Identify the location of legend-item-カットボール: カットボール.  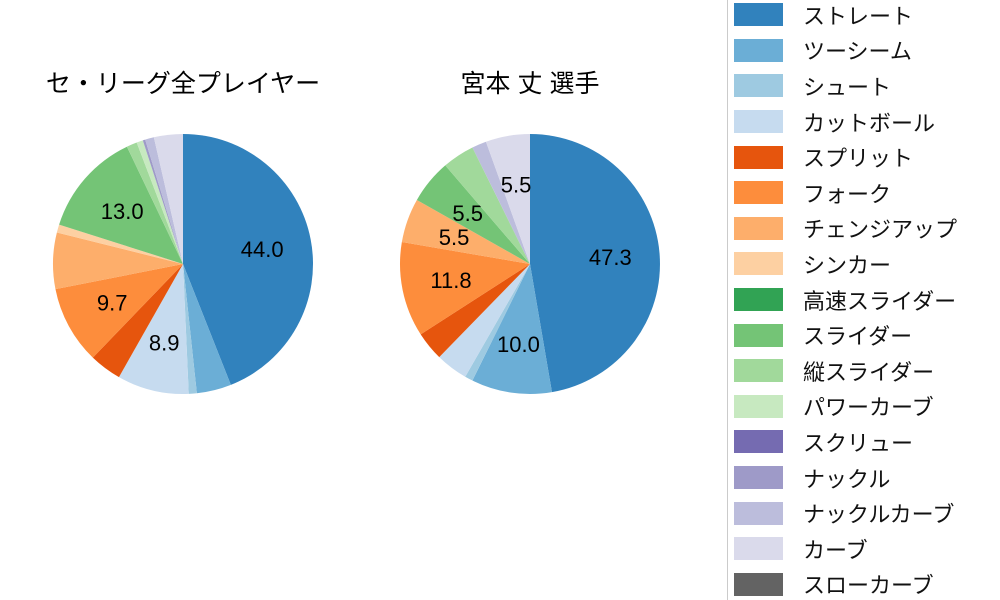
(864, 122).